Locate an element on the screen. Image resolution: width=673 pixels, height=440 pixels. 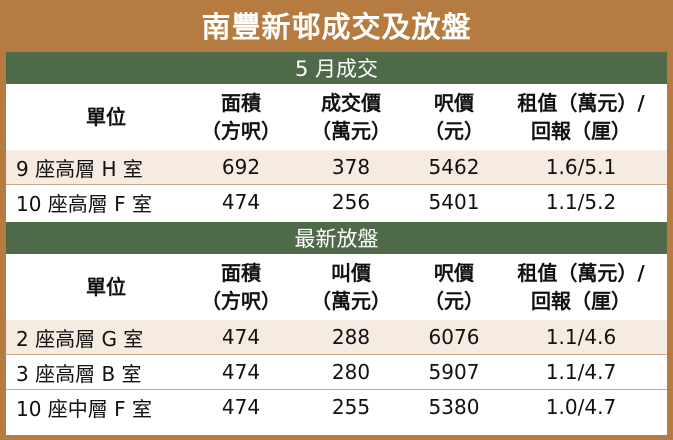
cell-rent-yield: 1.6/5.1 is located at coordinates (581, 167).